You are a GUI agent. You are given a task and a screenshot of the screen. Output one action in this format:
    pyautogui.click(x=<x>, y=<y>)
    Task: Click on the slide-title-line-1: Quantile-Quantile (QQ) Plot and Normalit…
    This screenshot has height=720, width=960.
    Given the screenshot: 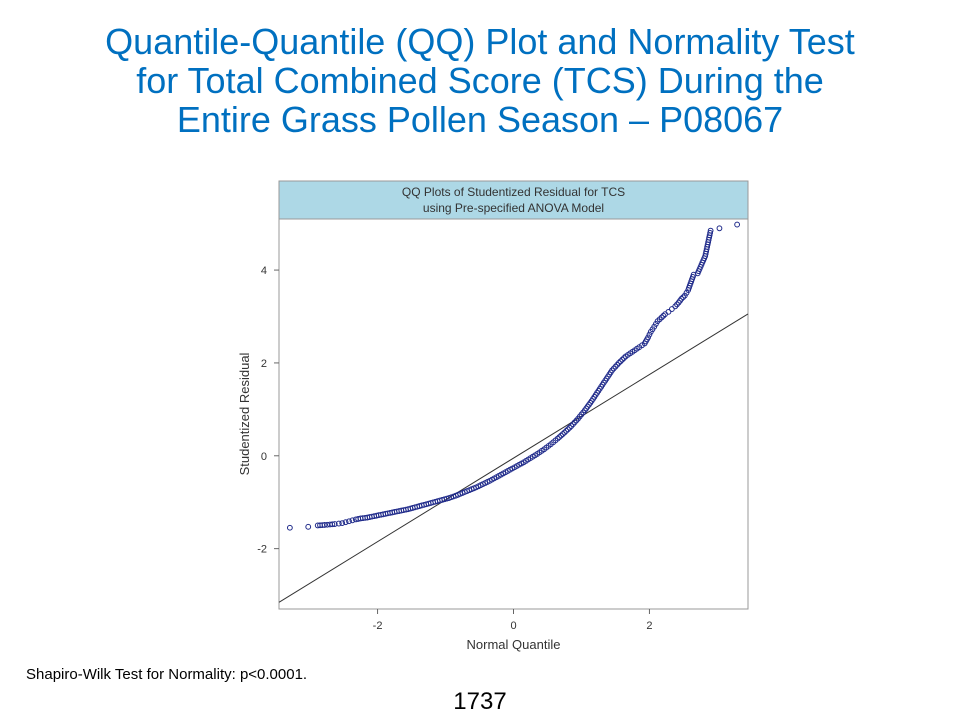 What is the action you would take?
    pyautogui.click(x=480, y=41)
    